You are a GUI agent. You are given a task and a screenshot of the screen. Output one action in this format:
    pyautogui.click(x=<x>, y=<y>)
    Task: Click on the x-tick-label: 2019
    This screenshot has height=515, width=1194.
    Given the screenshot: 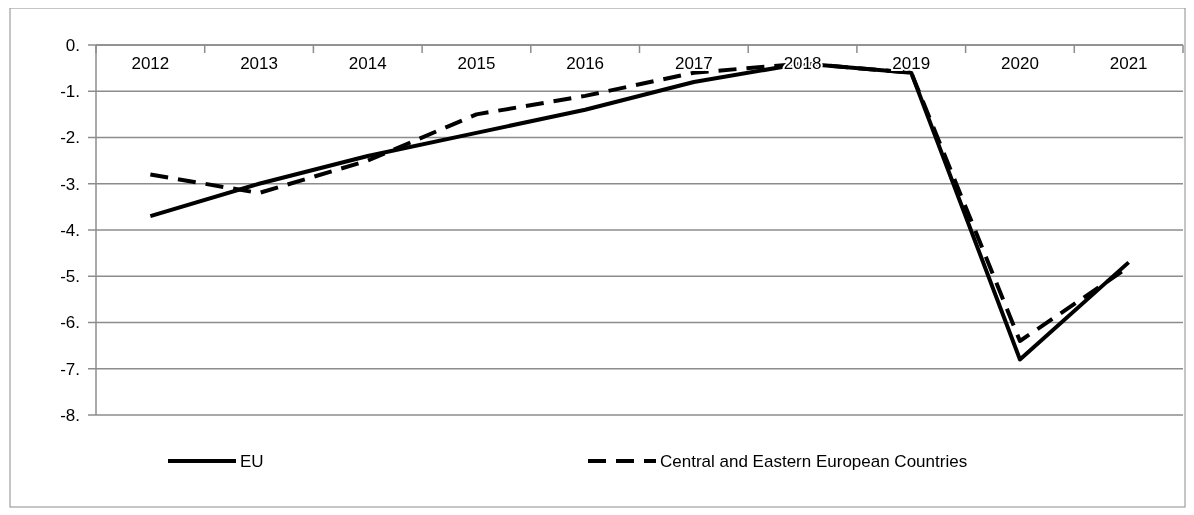 What is the action you would take?
    pyautogui.click(x=911, y=63)
    